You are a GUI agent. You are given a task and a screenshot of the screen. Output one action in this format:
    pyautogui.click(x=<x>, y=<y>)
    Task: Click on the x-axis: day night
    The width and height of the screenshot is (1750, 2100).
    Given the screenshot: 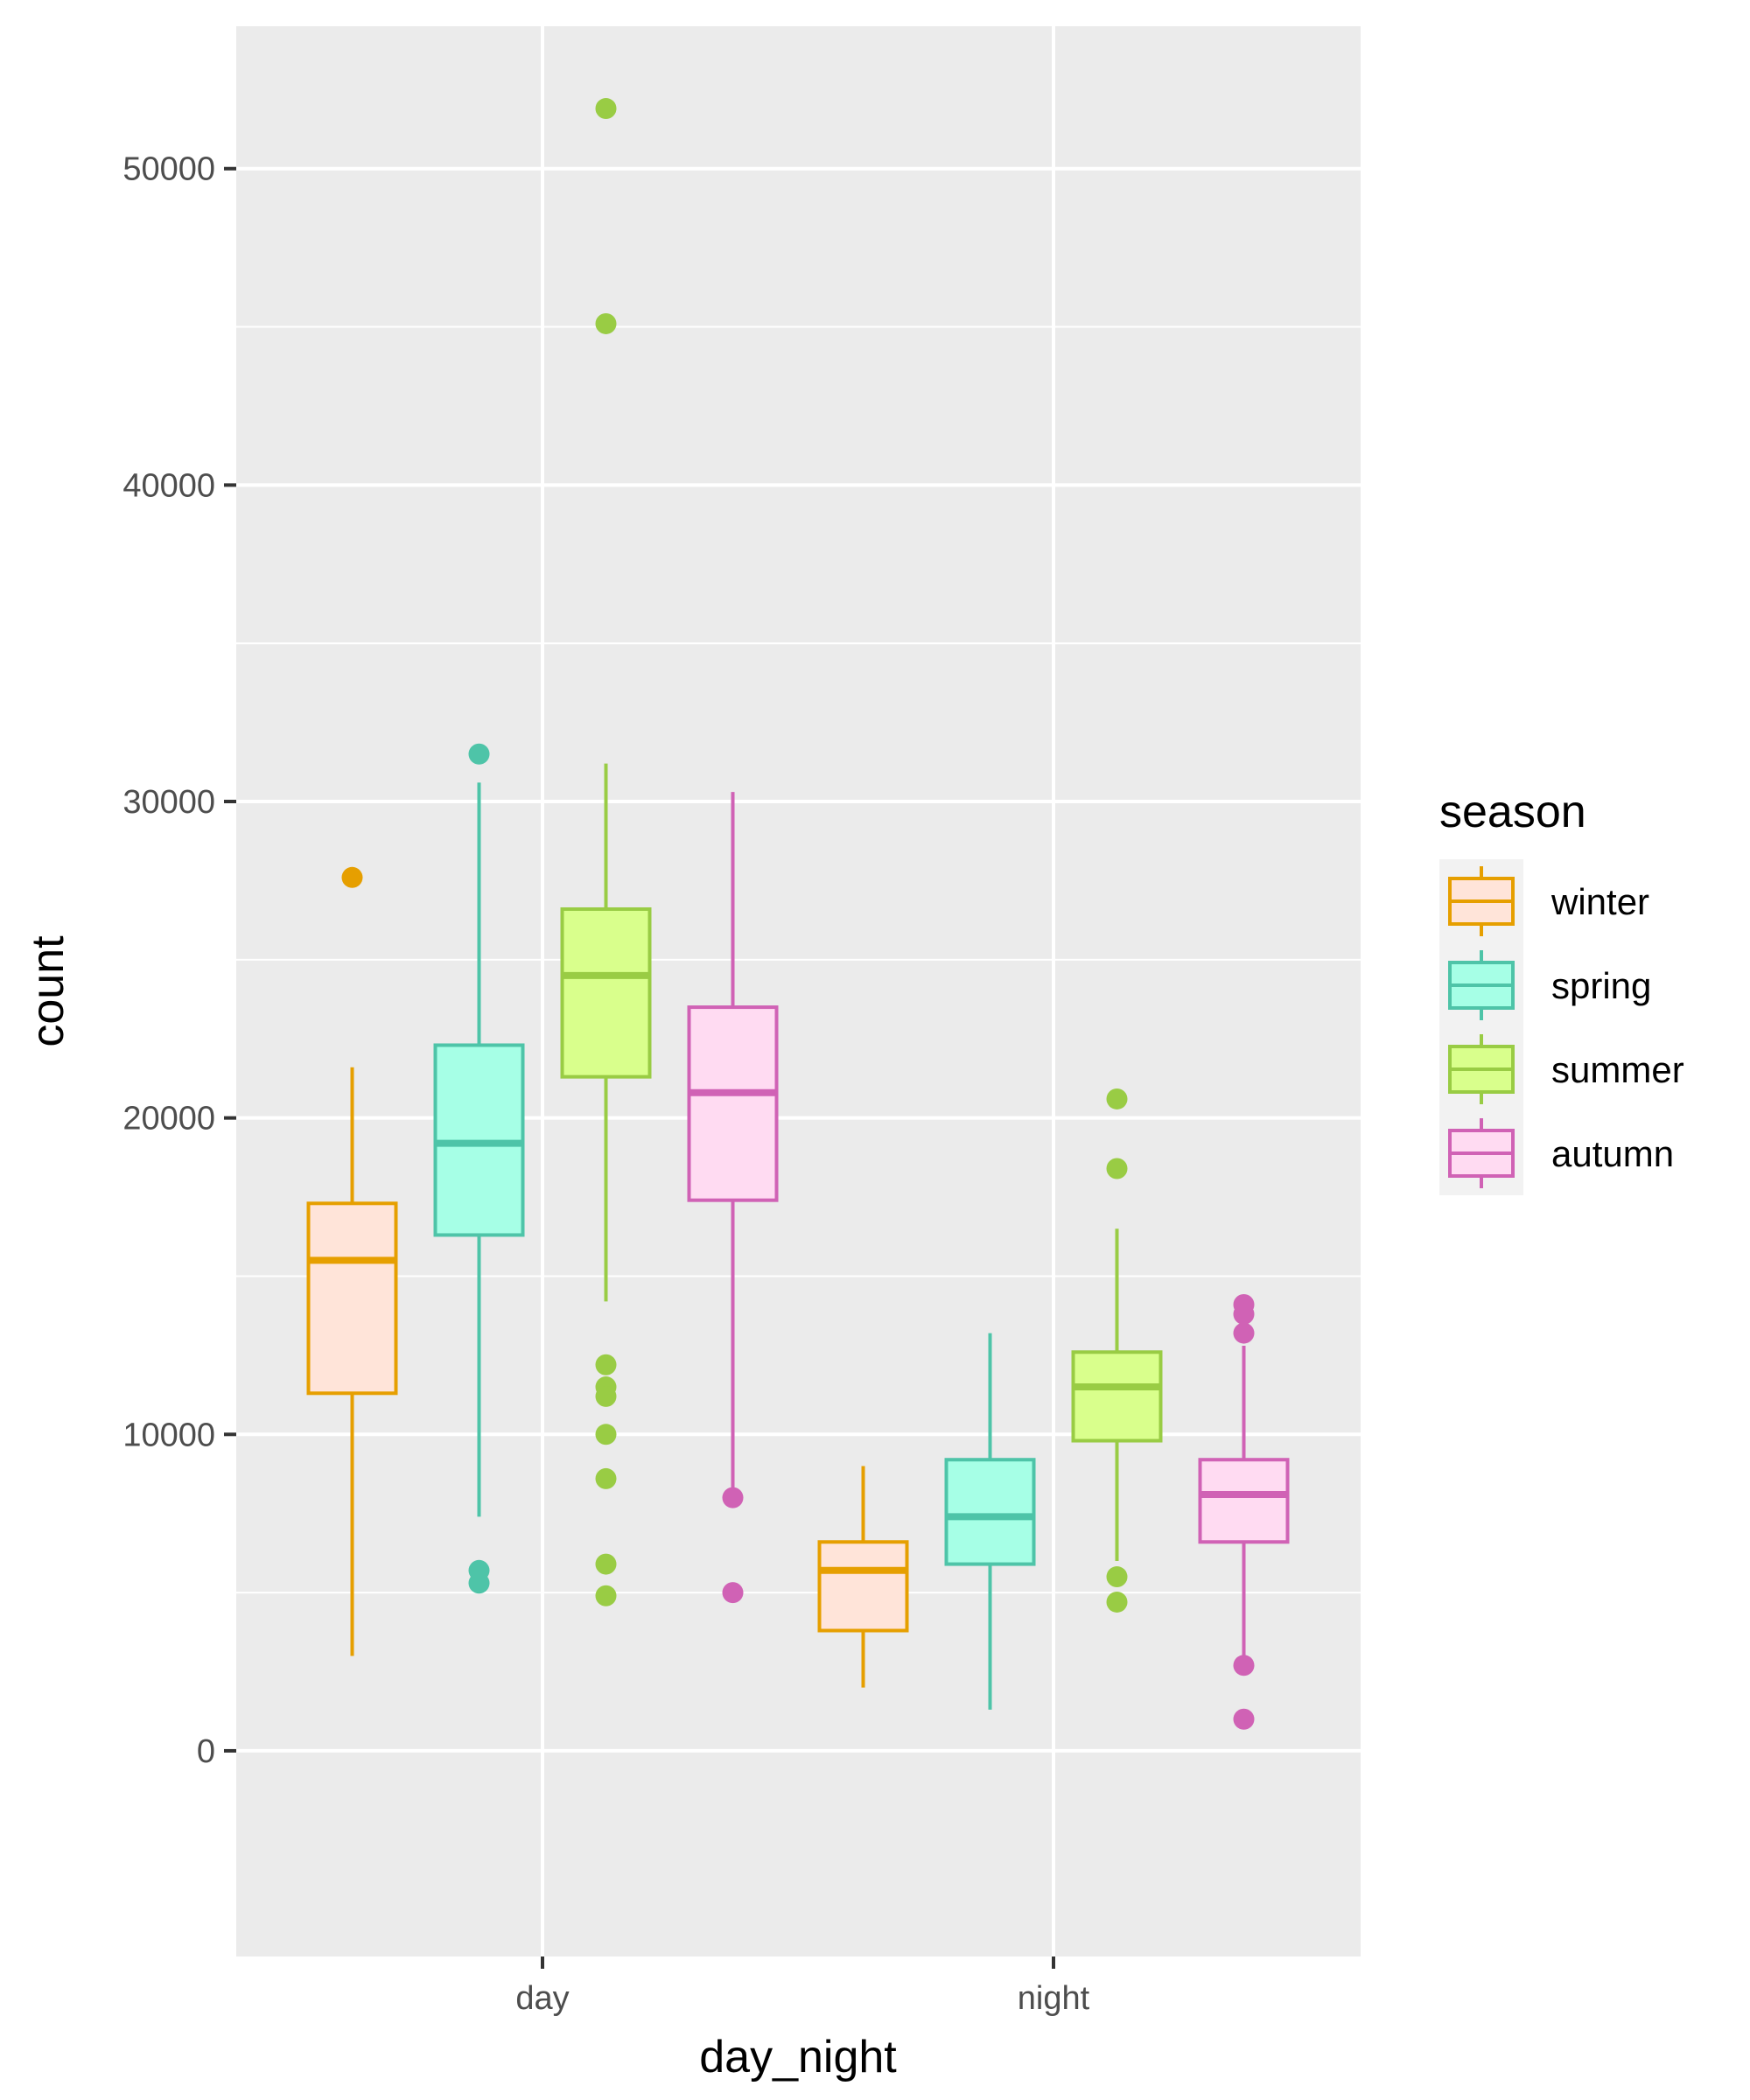 What is the action you would take?
    pyautogui.click(x=802, y=1986)
    